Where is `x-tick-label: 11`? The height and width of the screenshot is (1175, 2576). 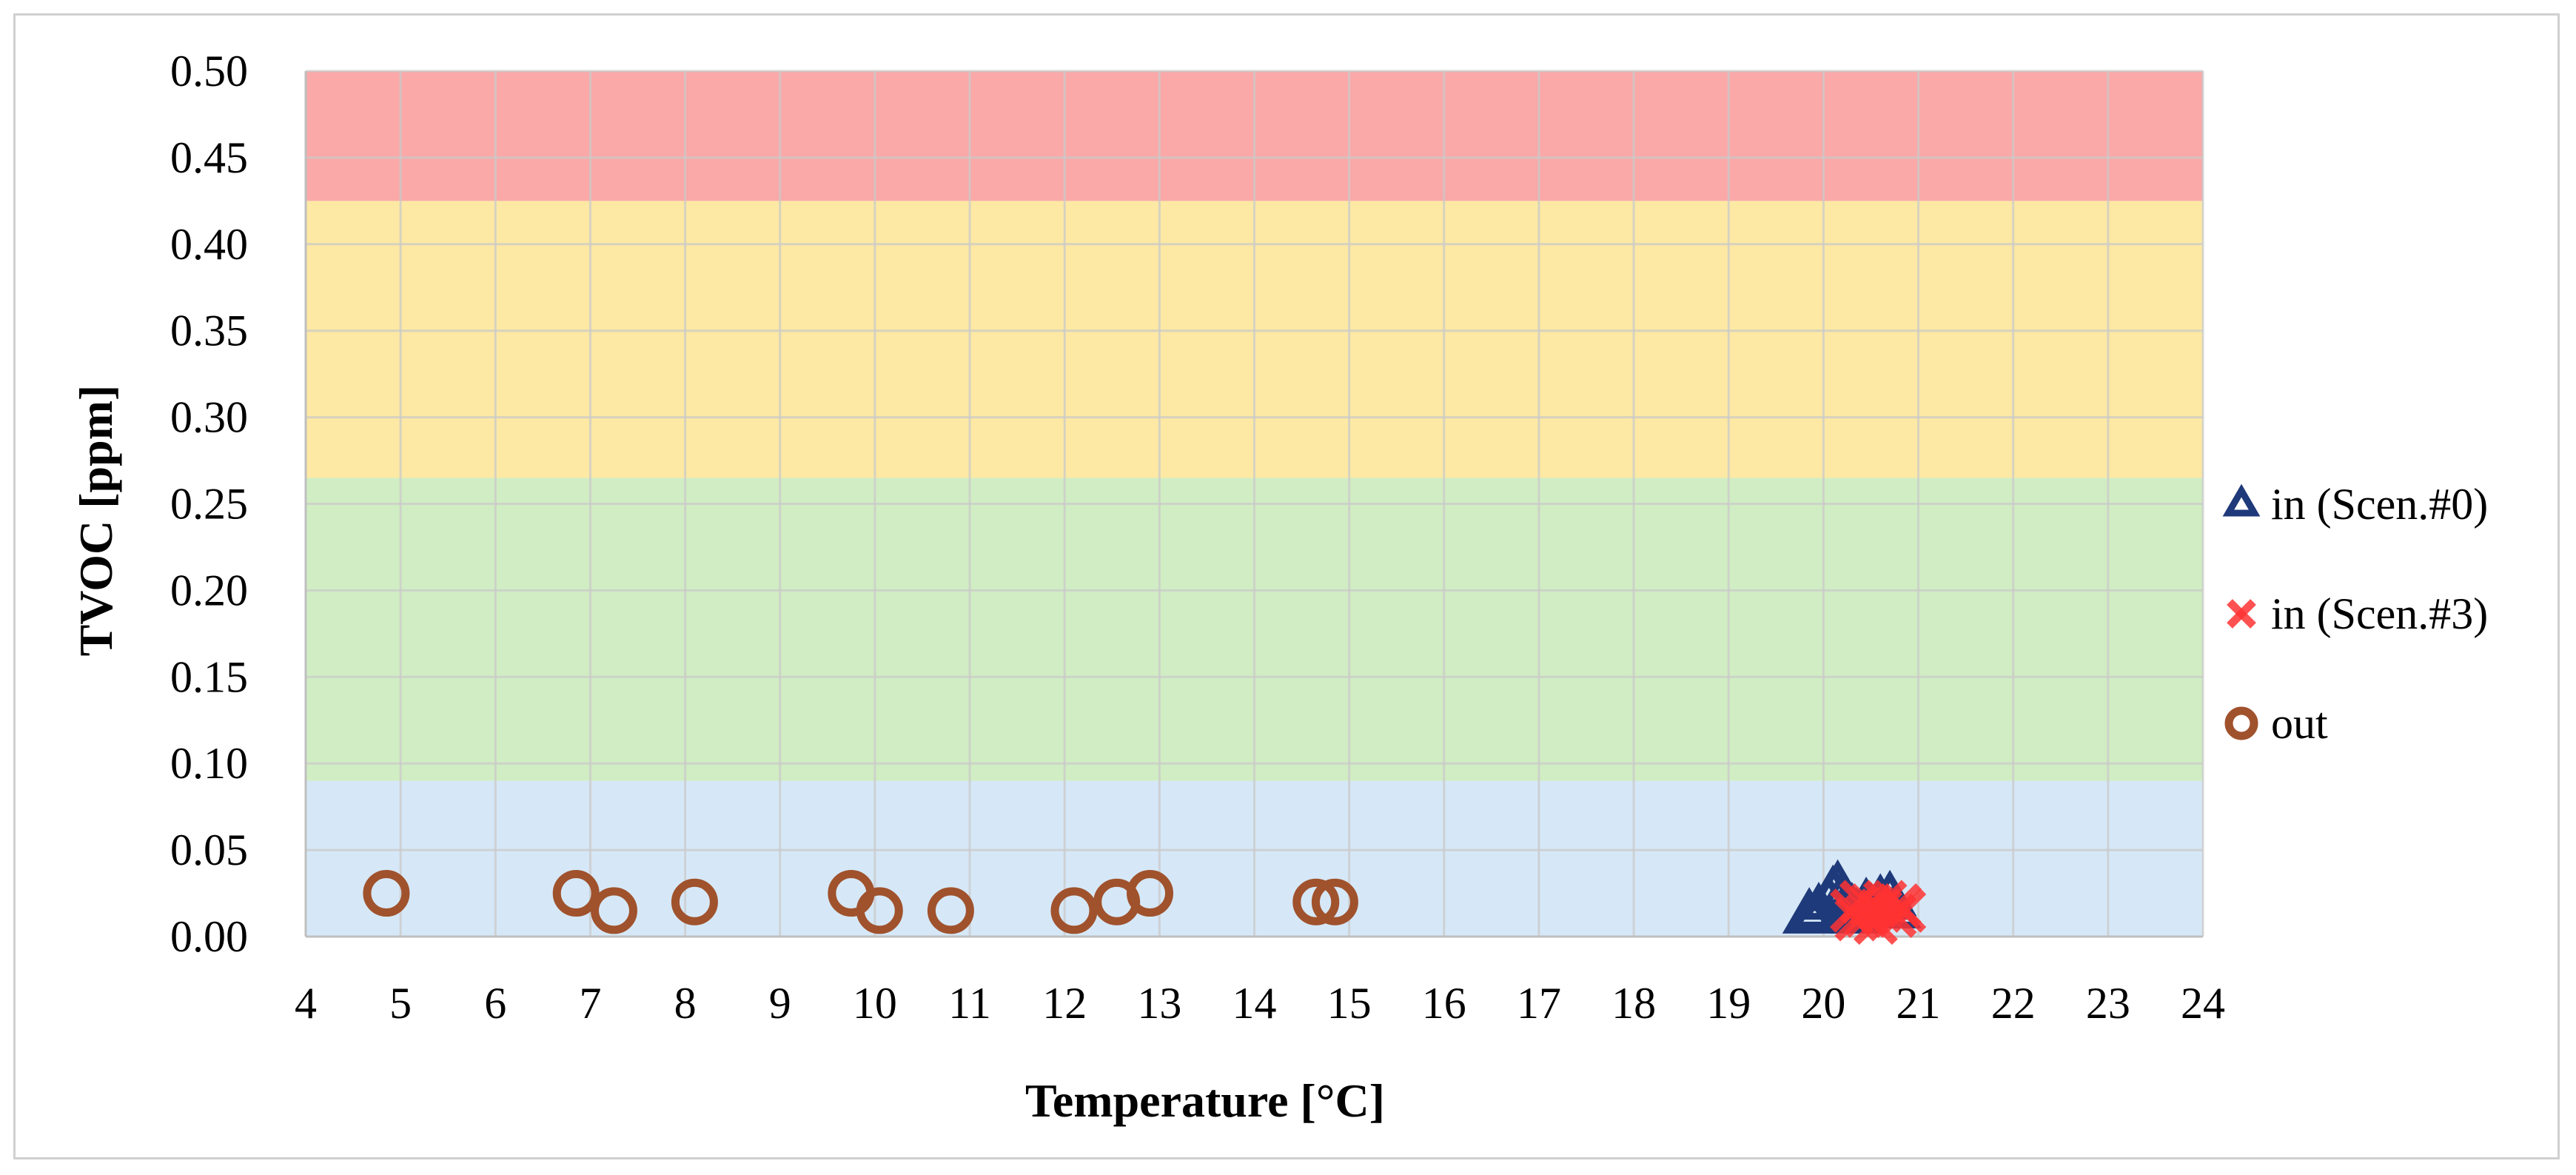
x-tick-label: 11 is located at coordinates (969, 1003).